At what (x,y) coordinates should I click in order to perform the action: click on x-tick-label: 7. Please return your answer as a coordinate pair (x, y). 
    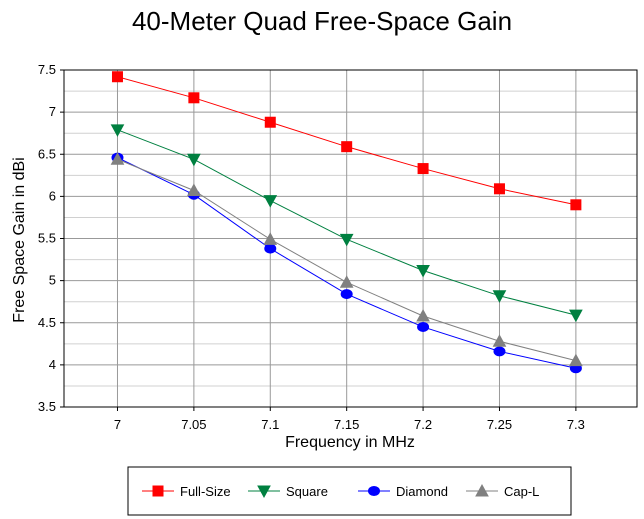
    Looking at the image, I should click on (117, 424).